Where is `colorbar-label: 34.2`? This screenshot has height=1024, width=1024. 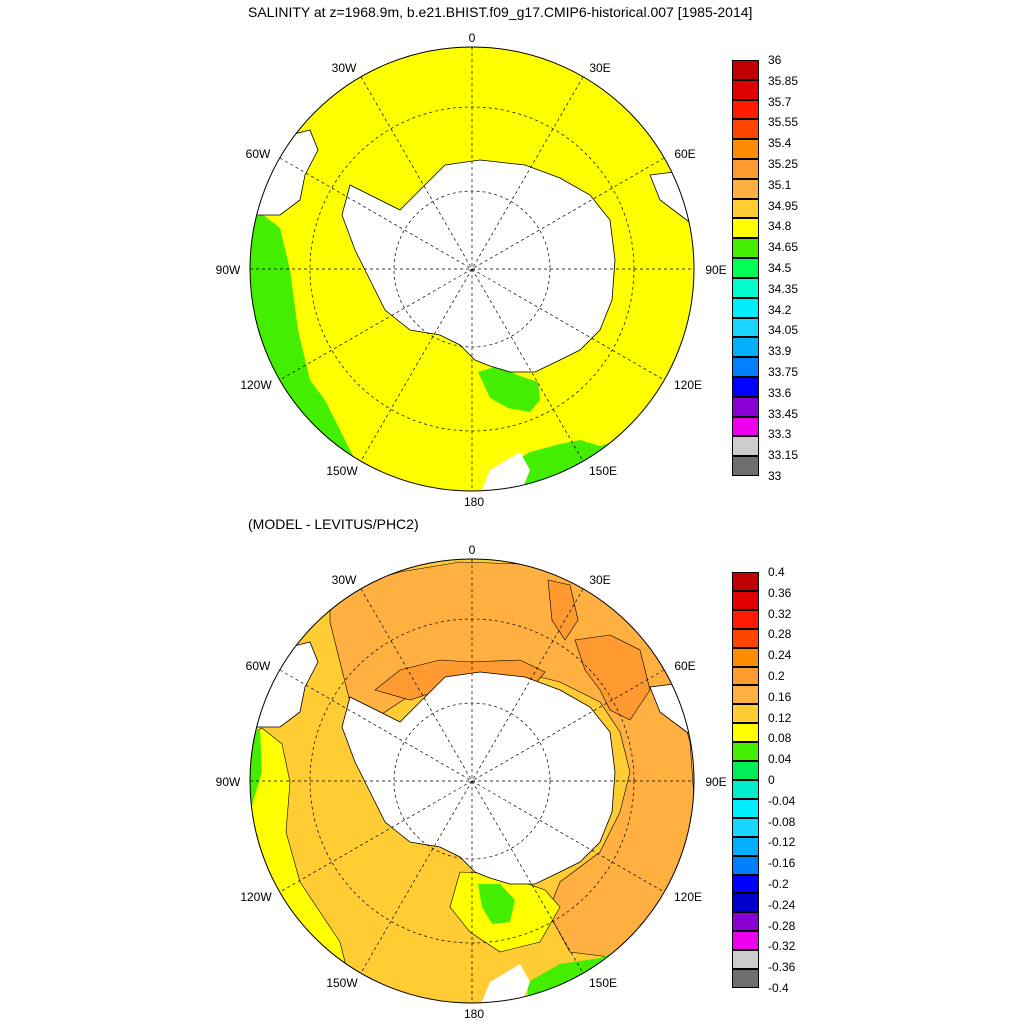
colorbar-label: 34.2 is located at coordinates (780, 309).